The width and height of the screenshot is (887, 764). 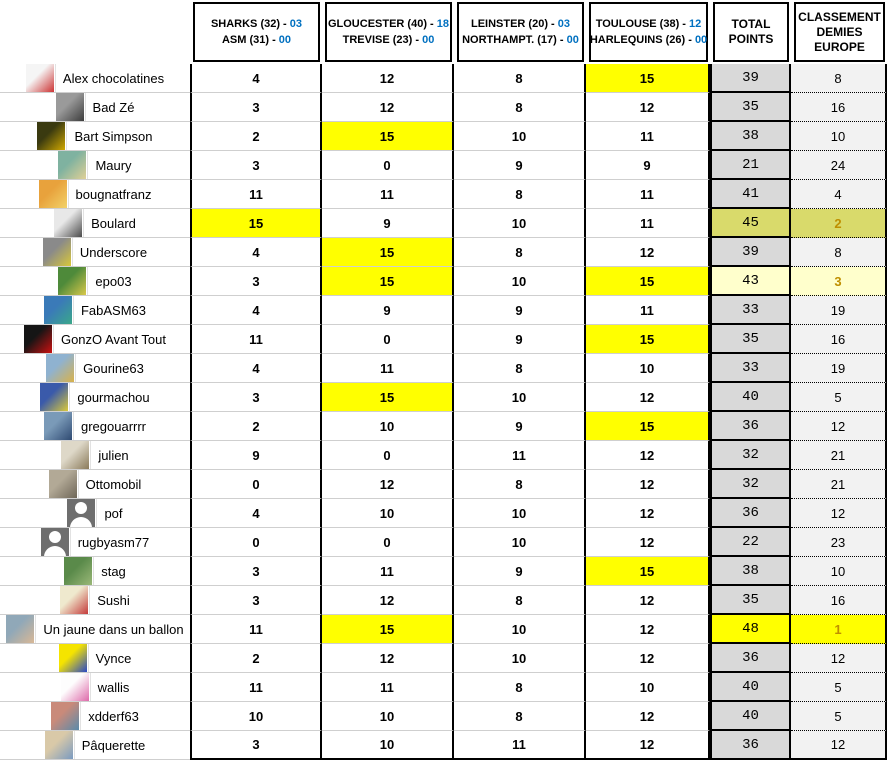 What do you see at coordinates (95, 78) in the screenshot?
I see `player-cell: Alex chocolatines` at bounding box center [95, 78].